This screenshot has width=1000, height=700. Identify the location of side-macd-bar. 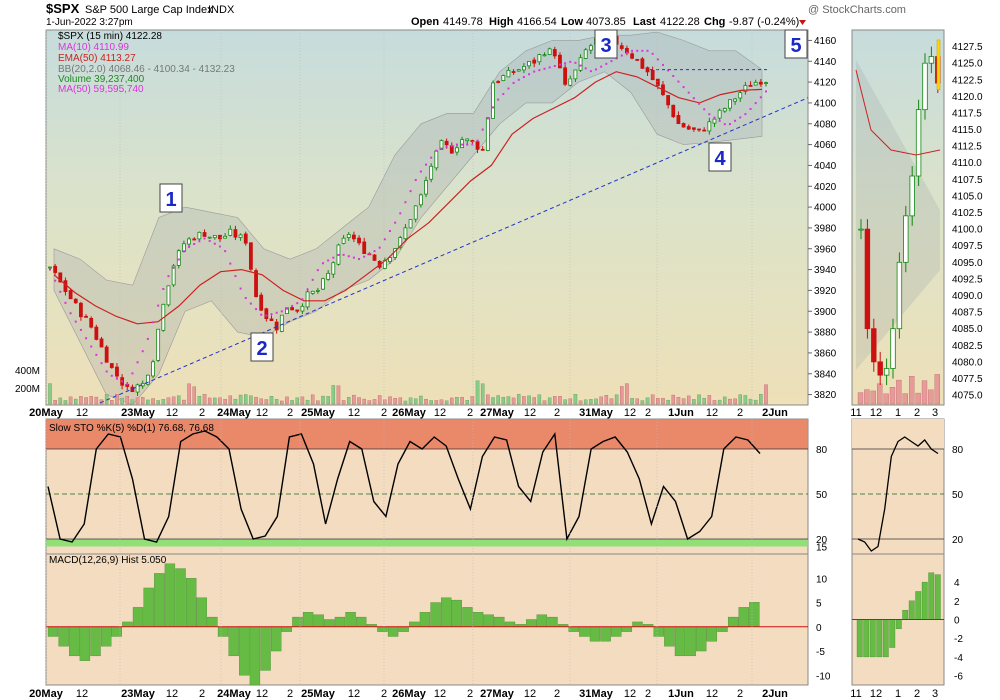
(931, 596).